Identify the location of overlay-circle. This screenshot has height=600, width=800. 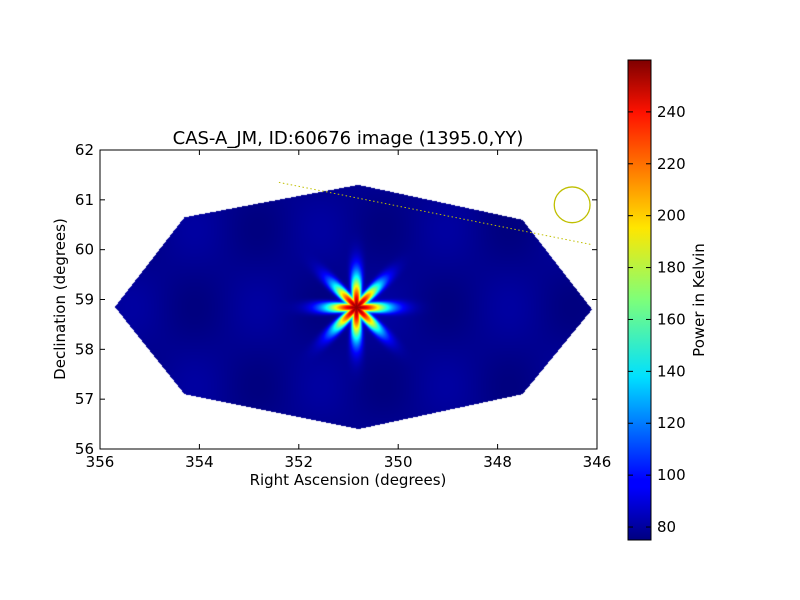
(572, 205).